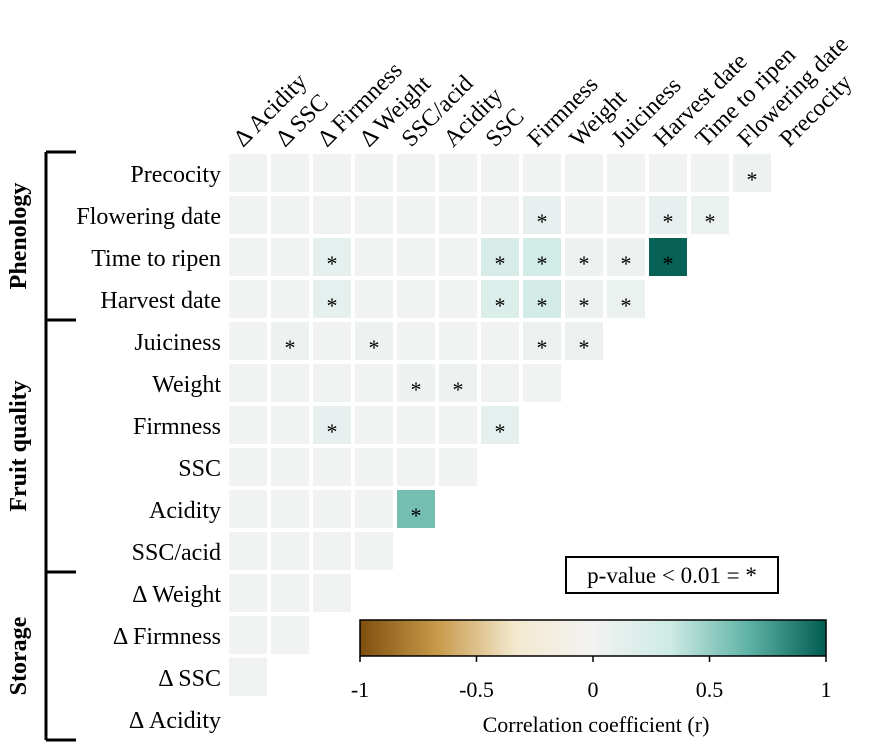 Image resolution: width=875 pixels, height=748 pixels. What do you see at coordinates (416, 215) in the screenshot?
I see `heatmap-cell-flowering-date-ssc-acid` at bounding box center [416, 215].